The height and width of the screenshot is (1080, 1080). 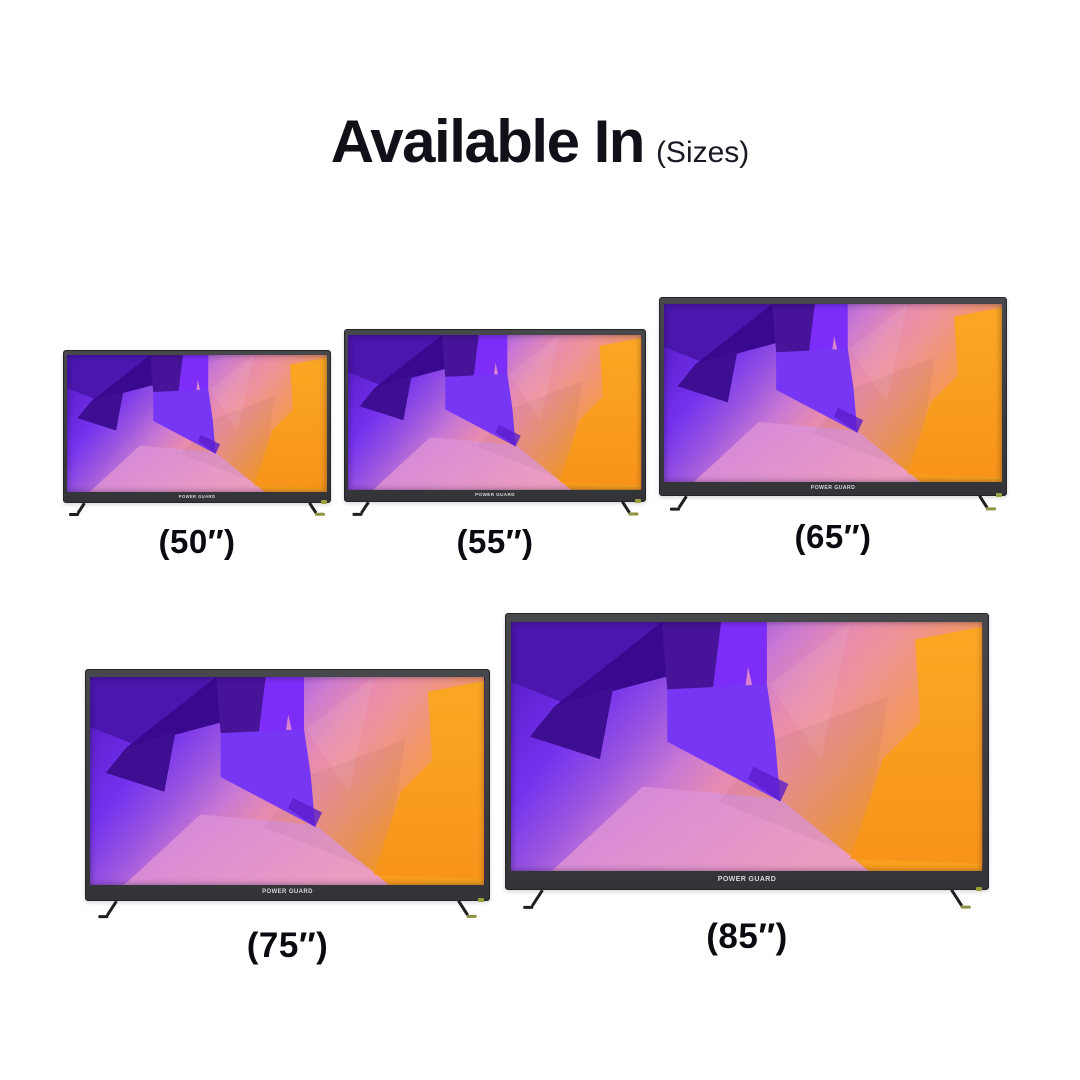 I want to click on tv-65-inch: POWER GUARD (65″), so click(x=833, y=426).